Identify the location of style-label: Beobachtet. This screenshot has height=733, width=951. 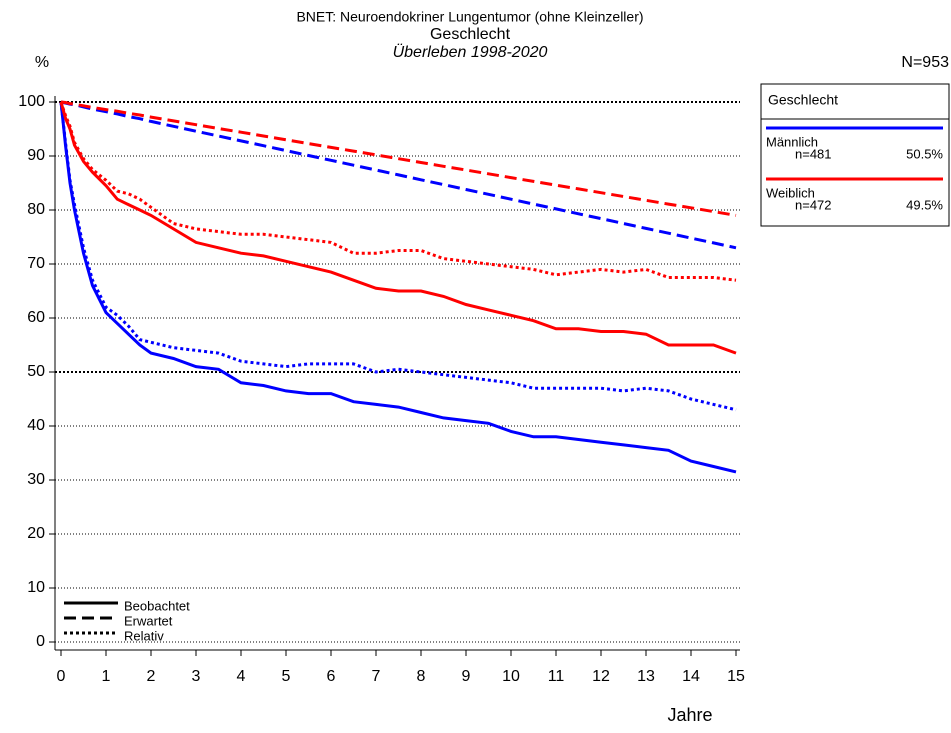
(157, 605).